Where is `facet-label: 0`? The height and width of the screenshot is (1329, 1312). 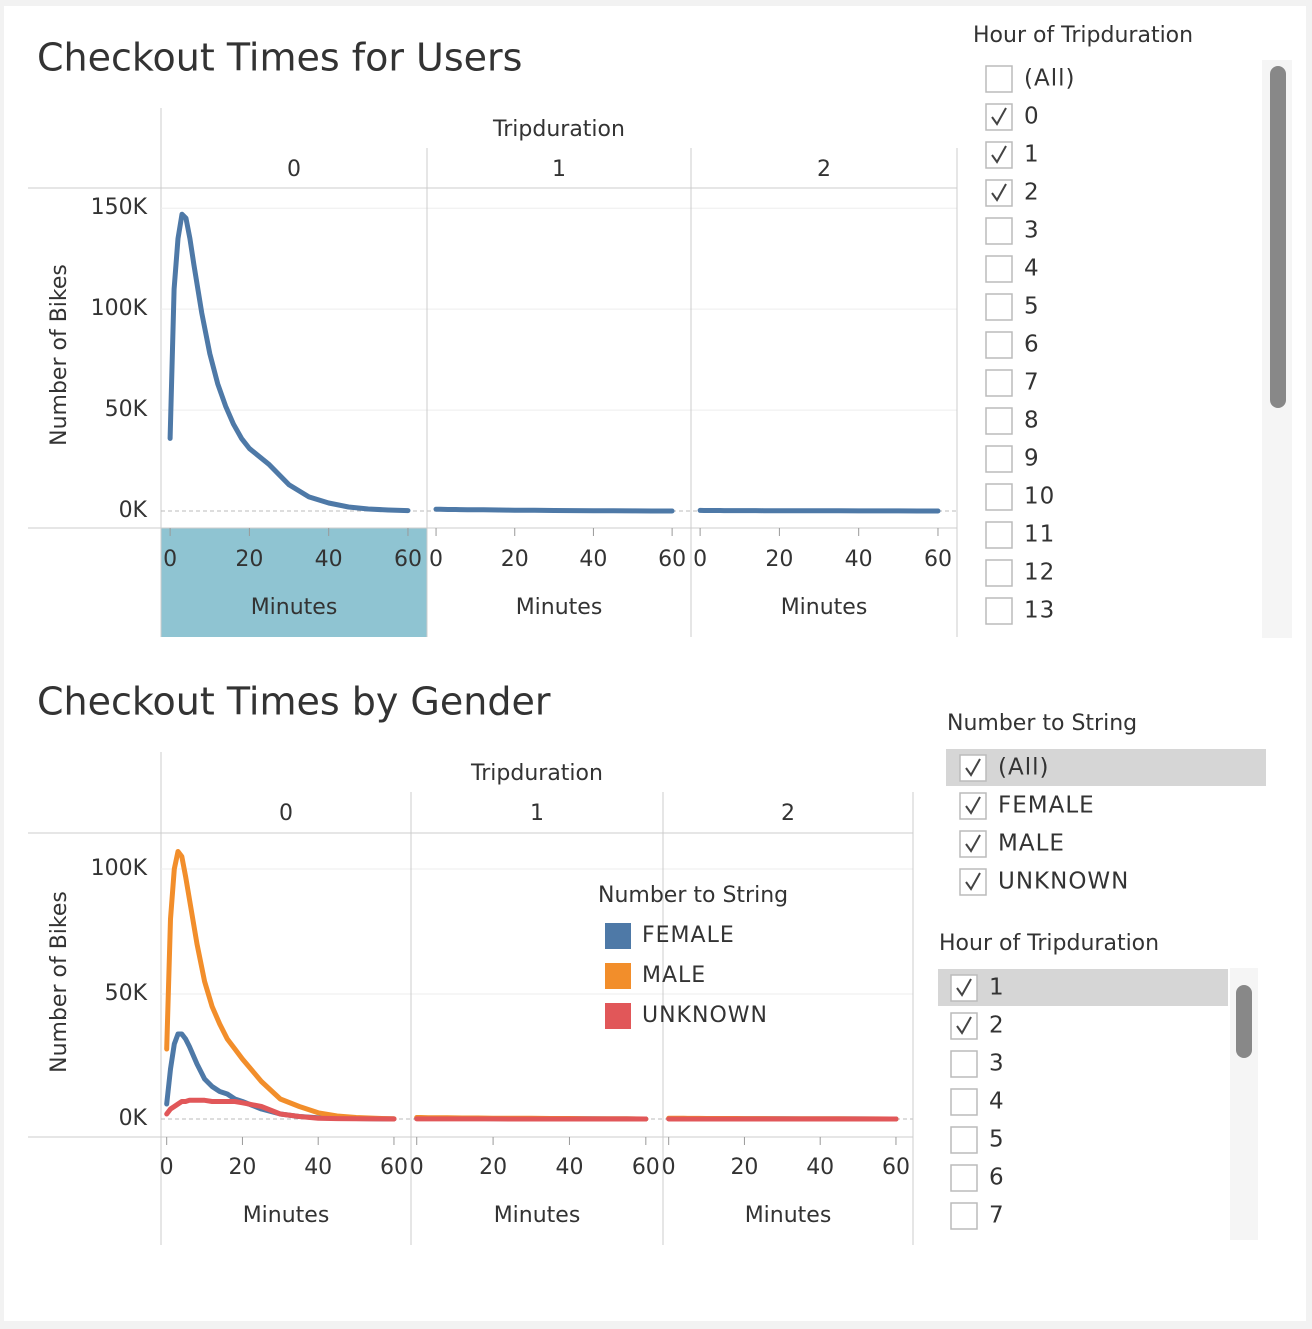 facet-label: 0 is located at coordinates (294, 169).